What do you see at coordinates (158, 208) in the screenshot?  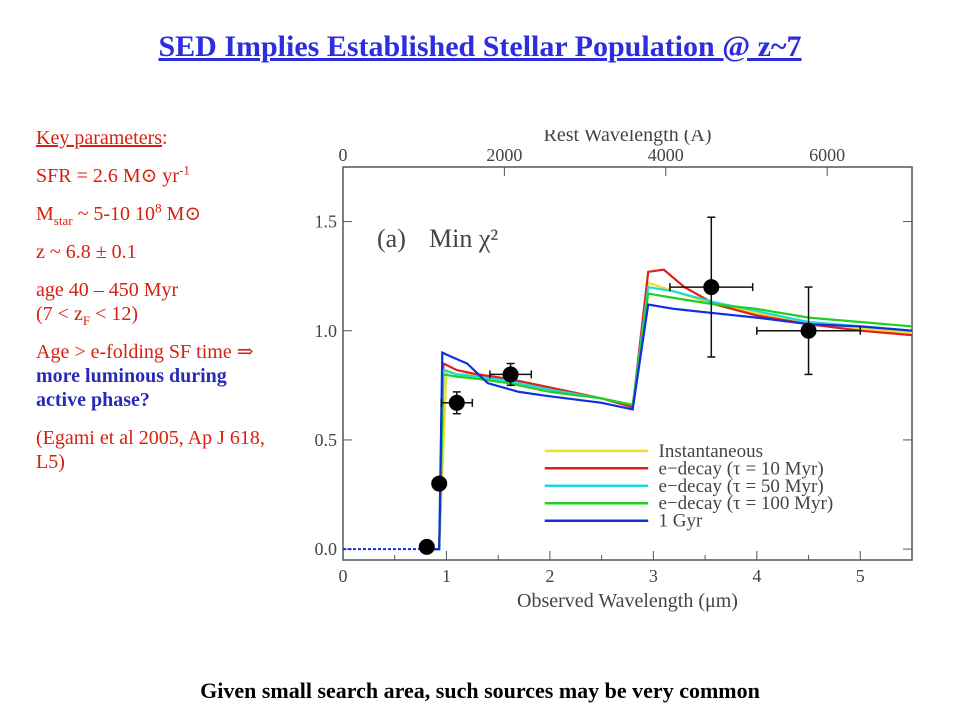 I see `mstar-exponent: 8` at bounding box center [158, 208].